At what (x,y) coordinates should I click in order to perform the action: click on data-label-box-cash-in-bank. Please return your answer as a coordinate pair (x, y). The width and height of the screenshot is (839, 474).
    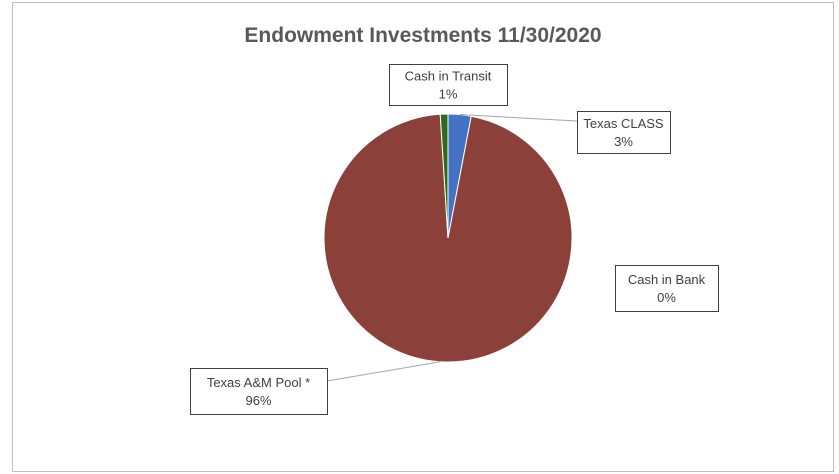
    Looking at the image, I should click on (667, 288).